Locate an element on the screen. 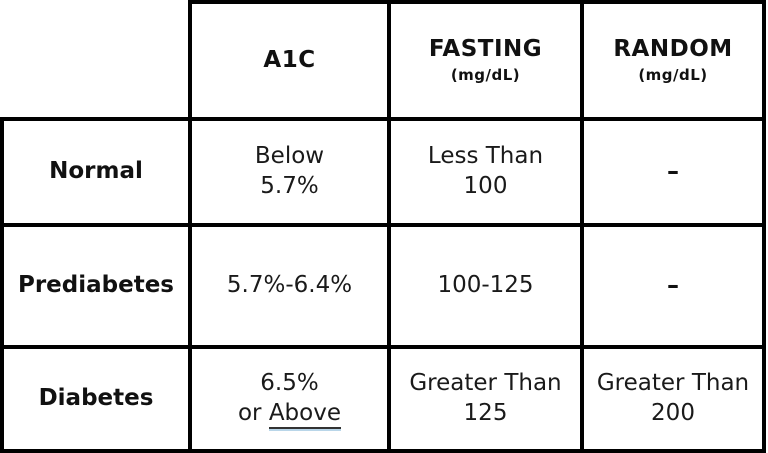  header-fasting: FASTING (mg/dL) is located at coordinates (485, 60).